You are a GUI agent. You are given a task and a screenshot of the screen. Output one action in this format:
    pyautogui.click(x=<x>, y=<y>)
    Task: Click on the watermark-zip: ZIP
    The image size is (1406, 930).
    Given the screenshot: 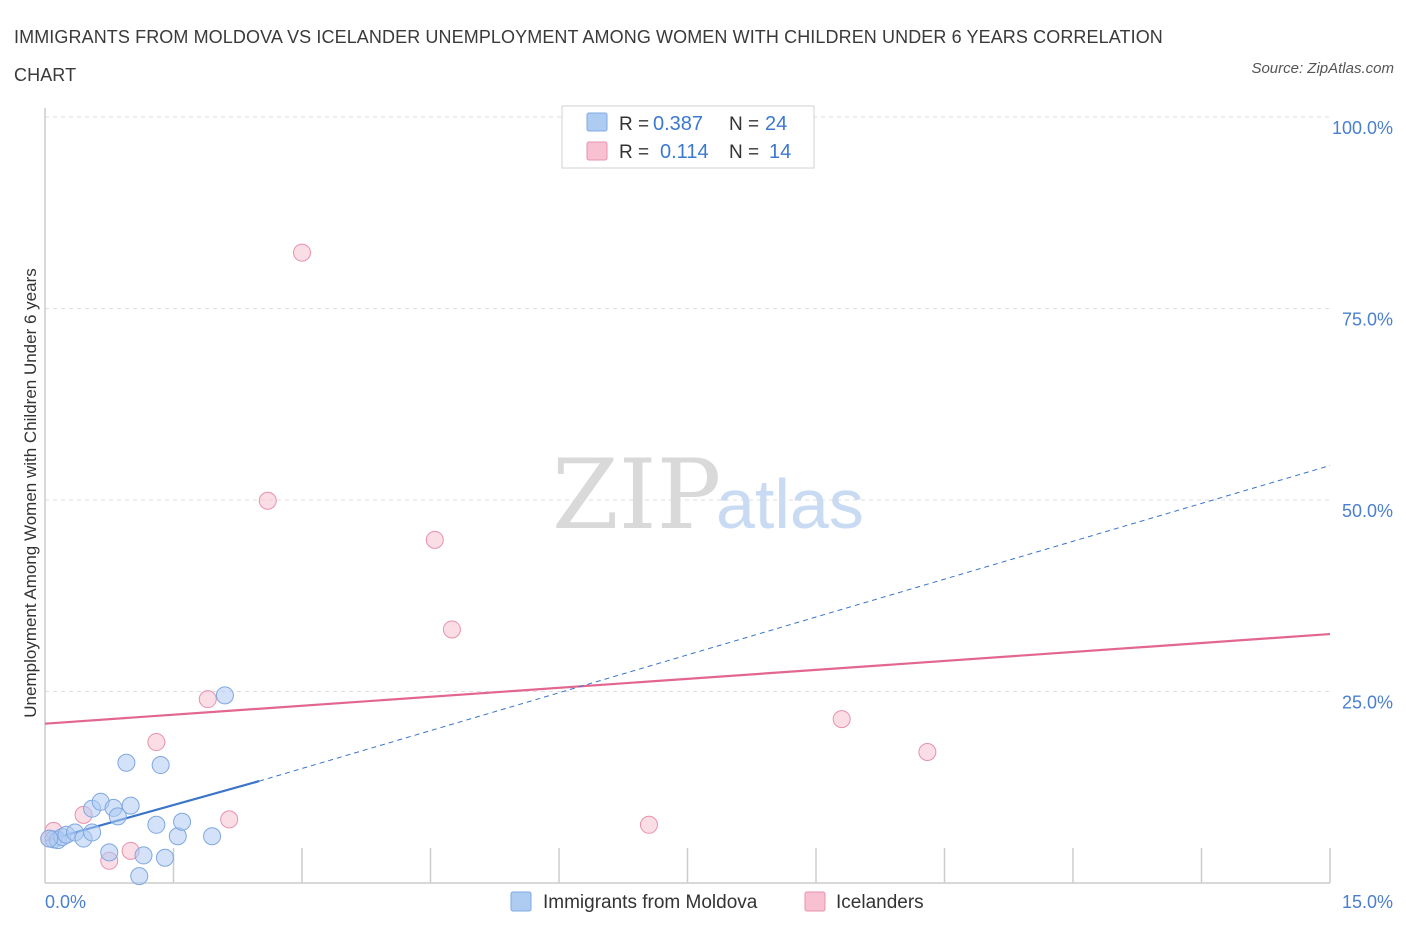 What is the action you would take?
    pyautogui.click(x=636, y=495)
    